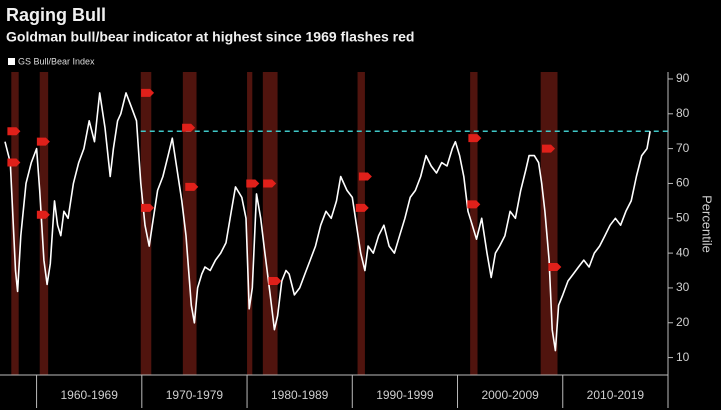 This screenshot has width=721, height=410. Describe the element at coordinates (683, 78) in the screenshot. I see `y-tick-label: 90` at that location.